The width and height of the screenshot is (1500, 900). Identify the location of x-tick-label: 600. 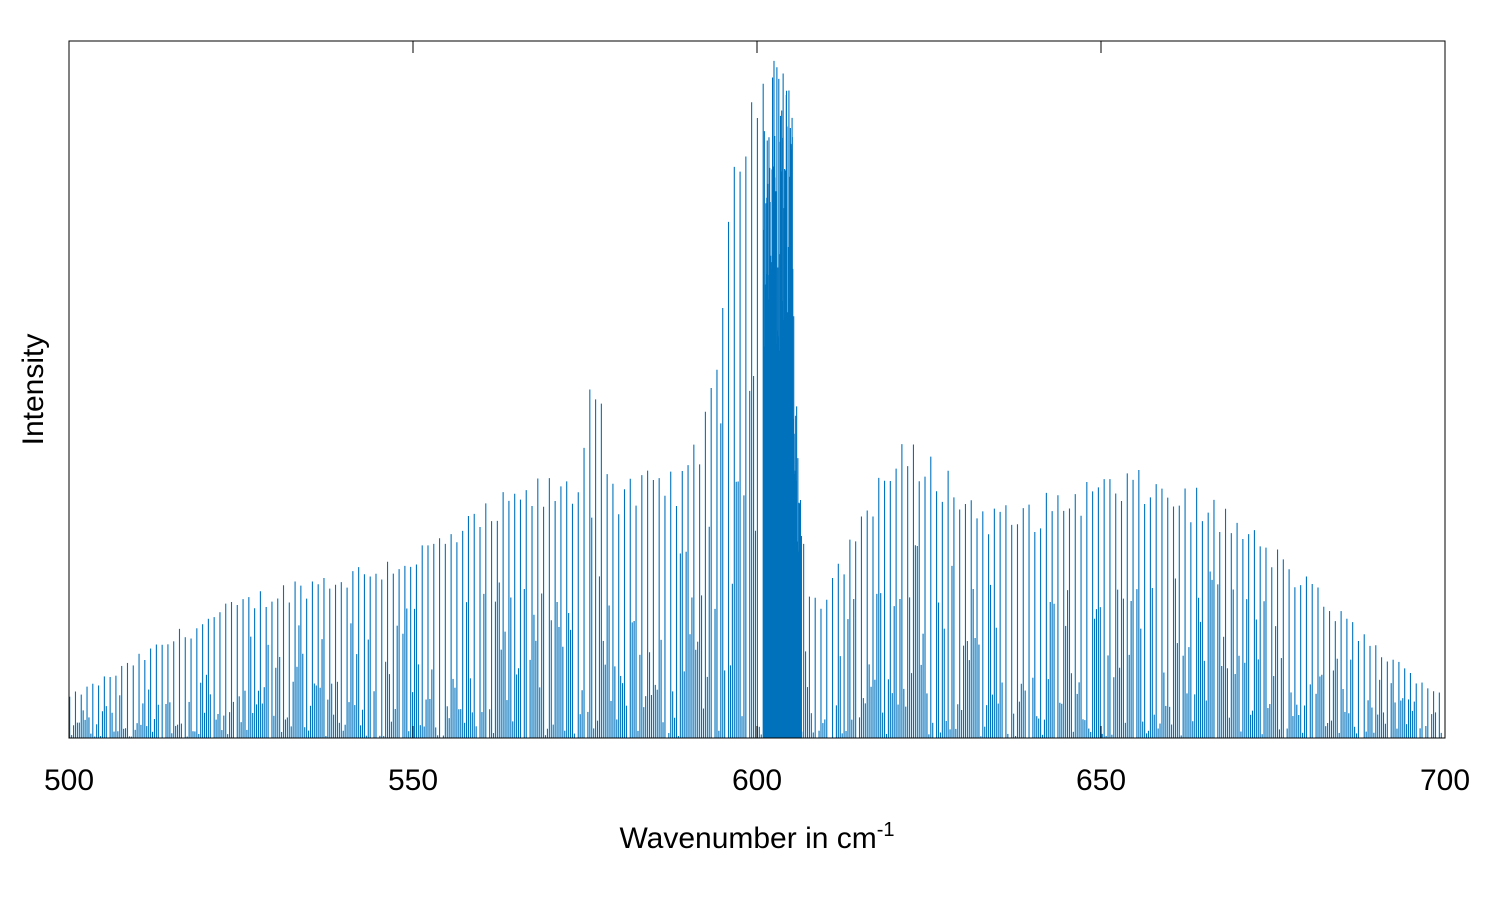
(757, 780).